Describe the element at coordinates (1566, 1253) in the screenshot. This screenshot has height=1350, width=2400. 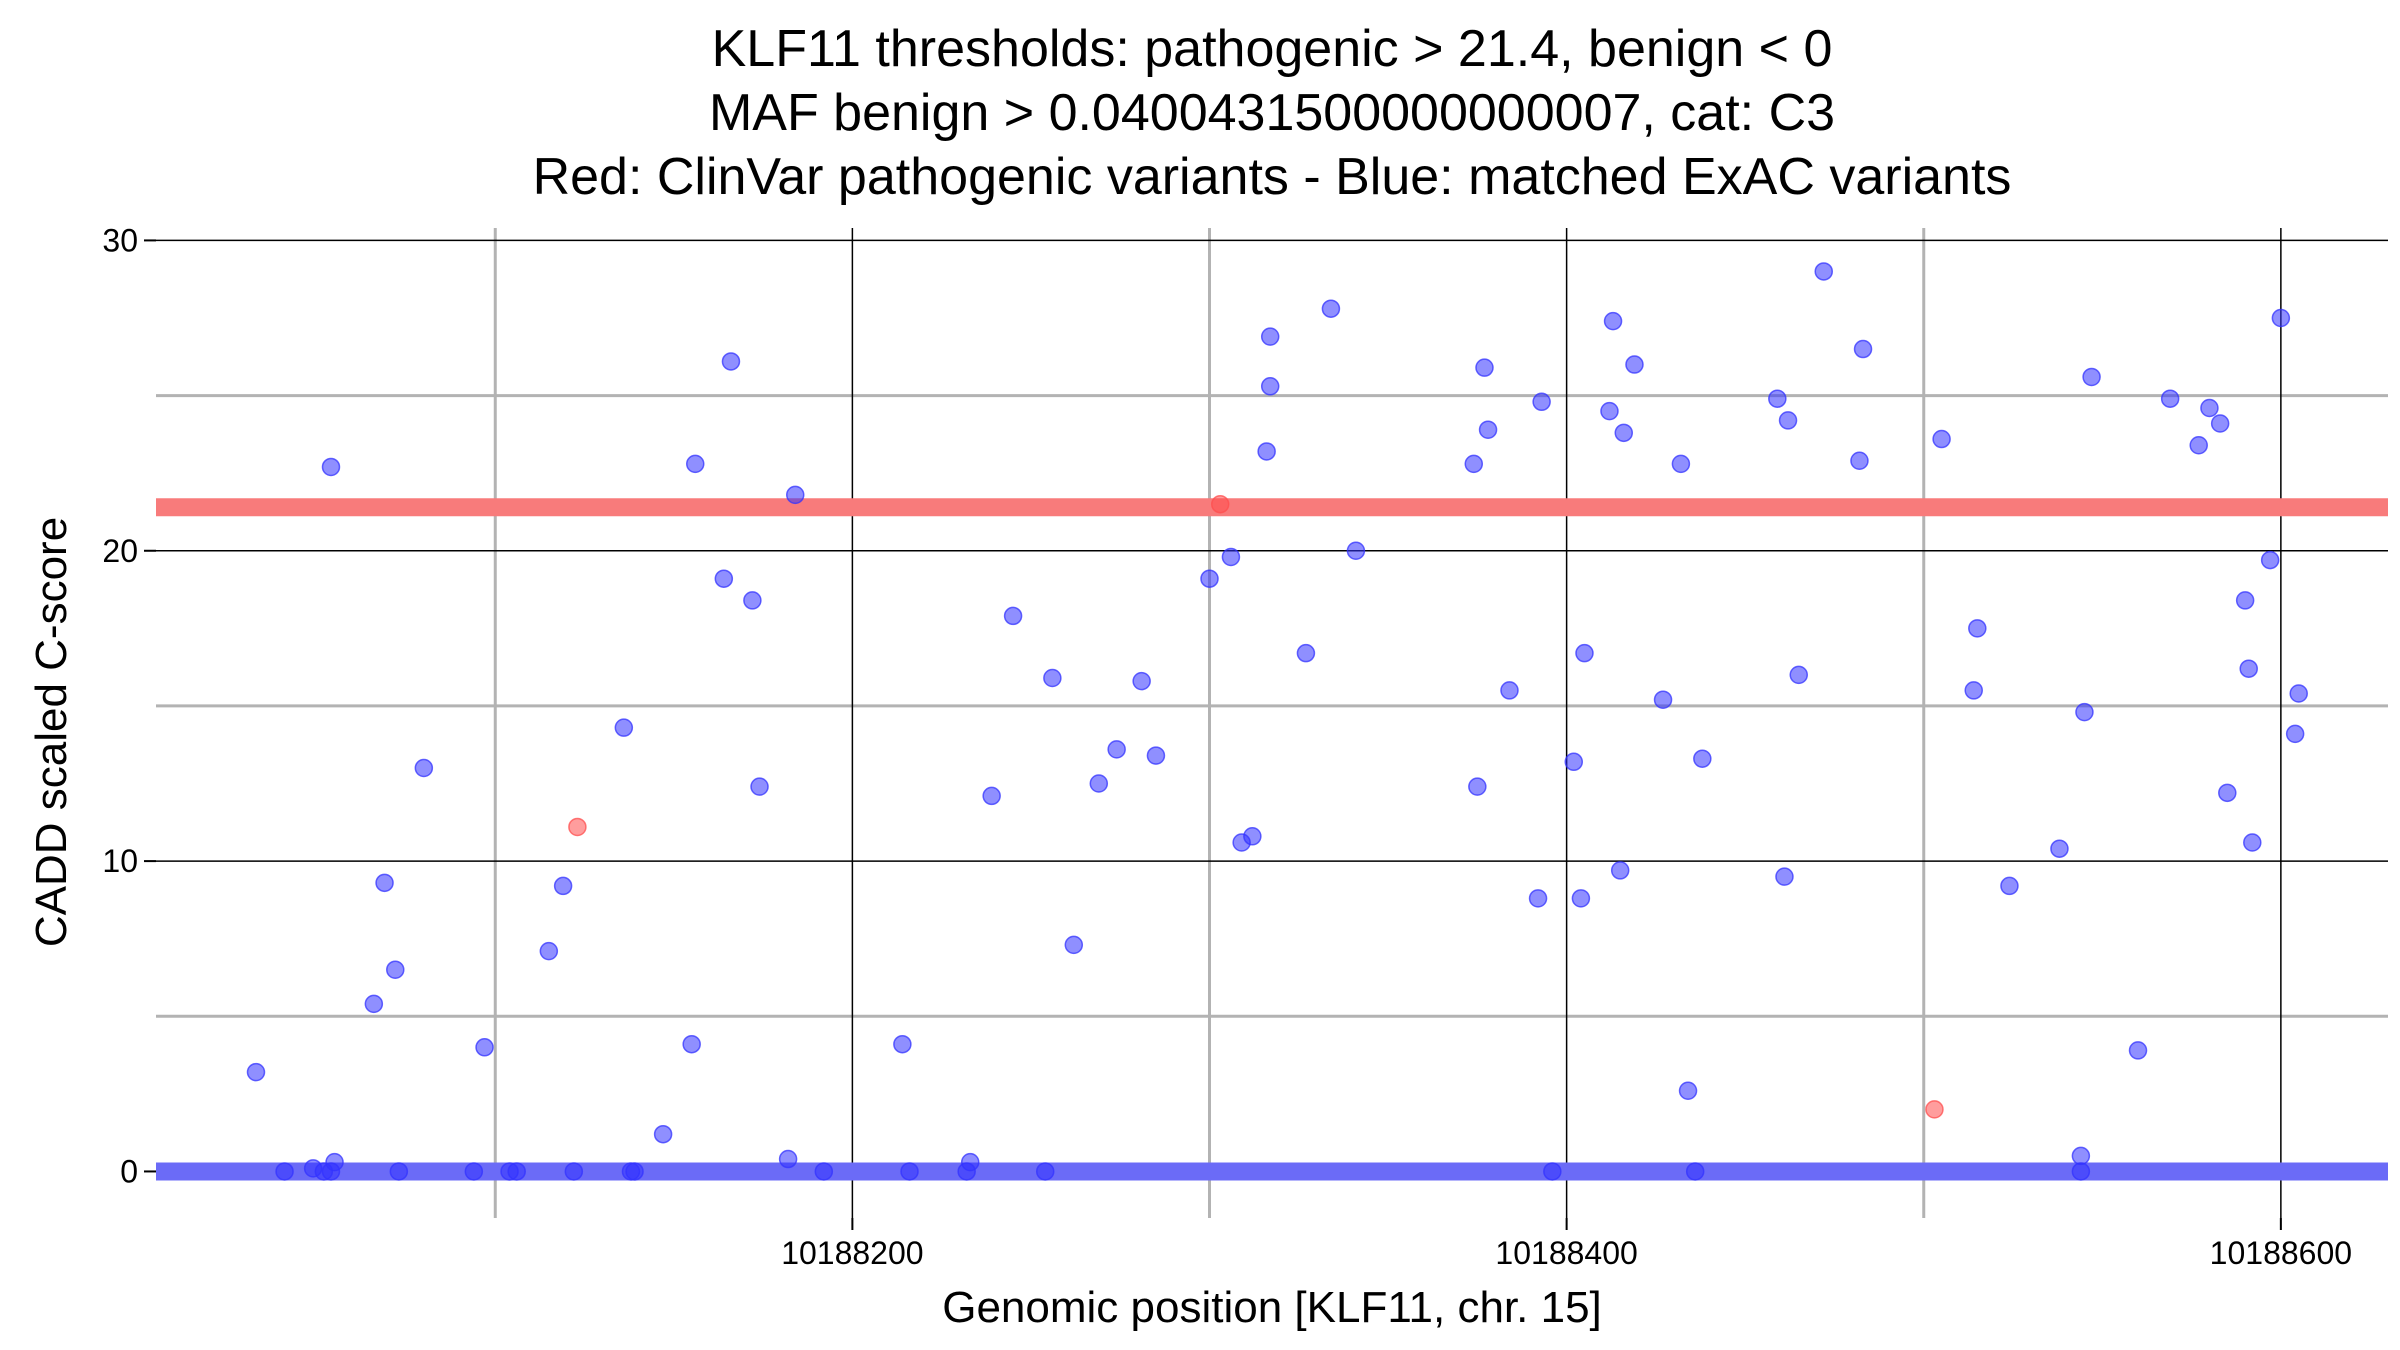
I see `x-tick-label: 10188400` at that location.